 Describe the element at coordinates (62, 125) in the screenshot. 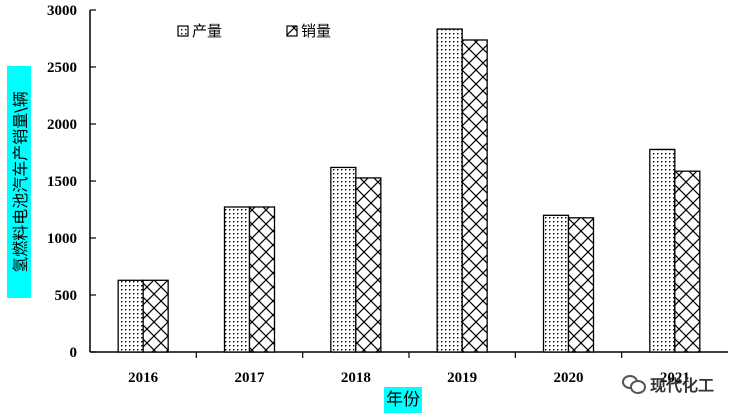

I see `y-tick-label: 2000` at that location.